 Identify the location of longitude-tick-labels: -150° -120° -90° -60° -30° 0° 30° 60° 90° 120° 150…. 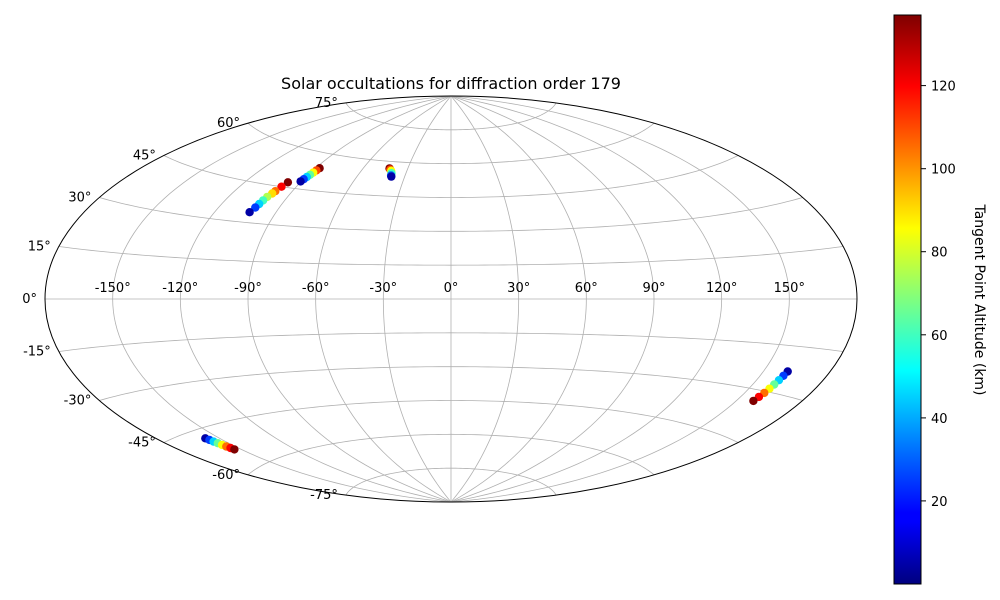
(450, 288).